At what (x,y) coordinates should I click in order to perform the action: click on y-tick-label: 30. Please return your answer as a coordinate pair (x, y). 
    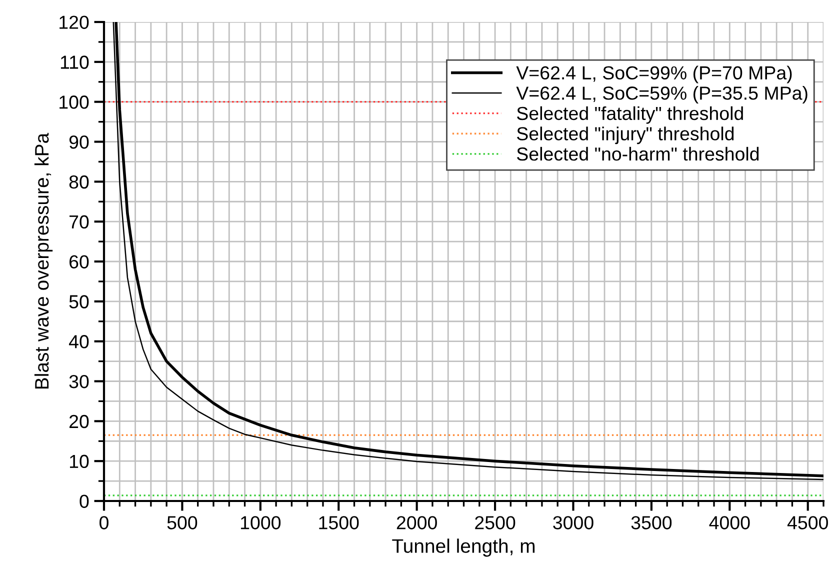
    Looking at the image, I should click on (79, 381).